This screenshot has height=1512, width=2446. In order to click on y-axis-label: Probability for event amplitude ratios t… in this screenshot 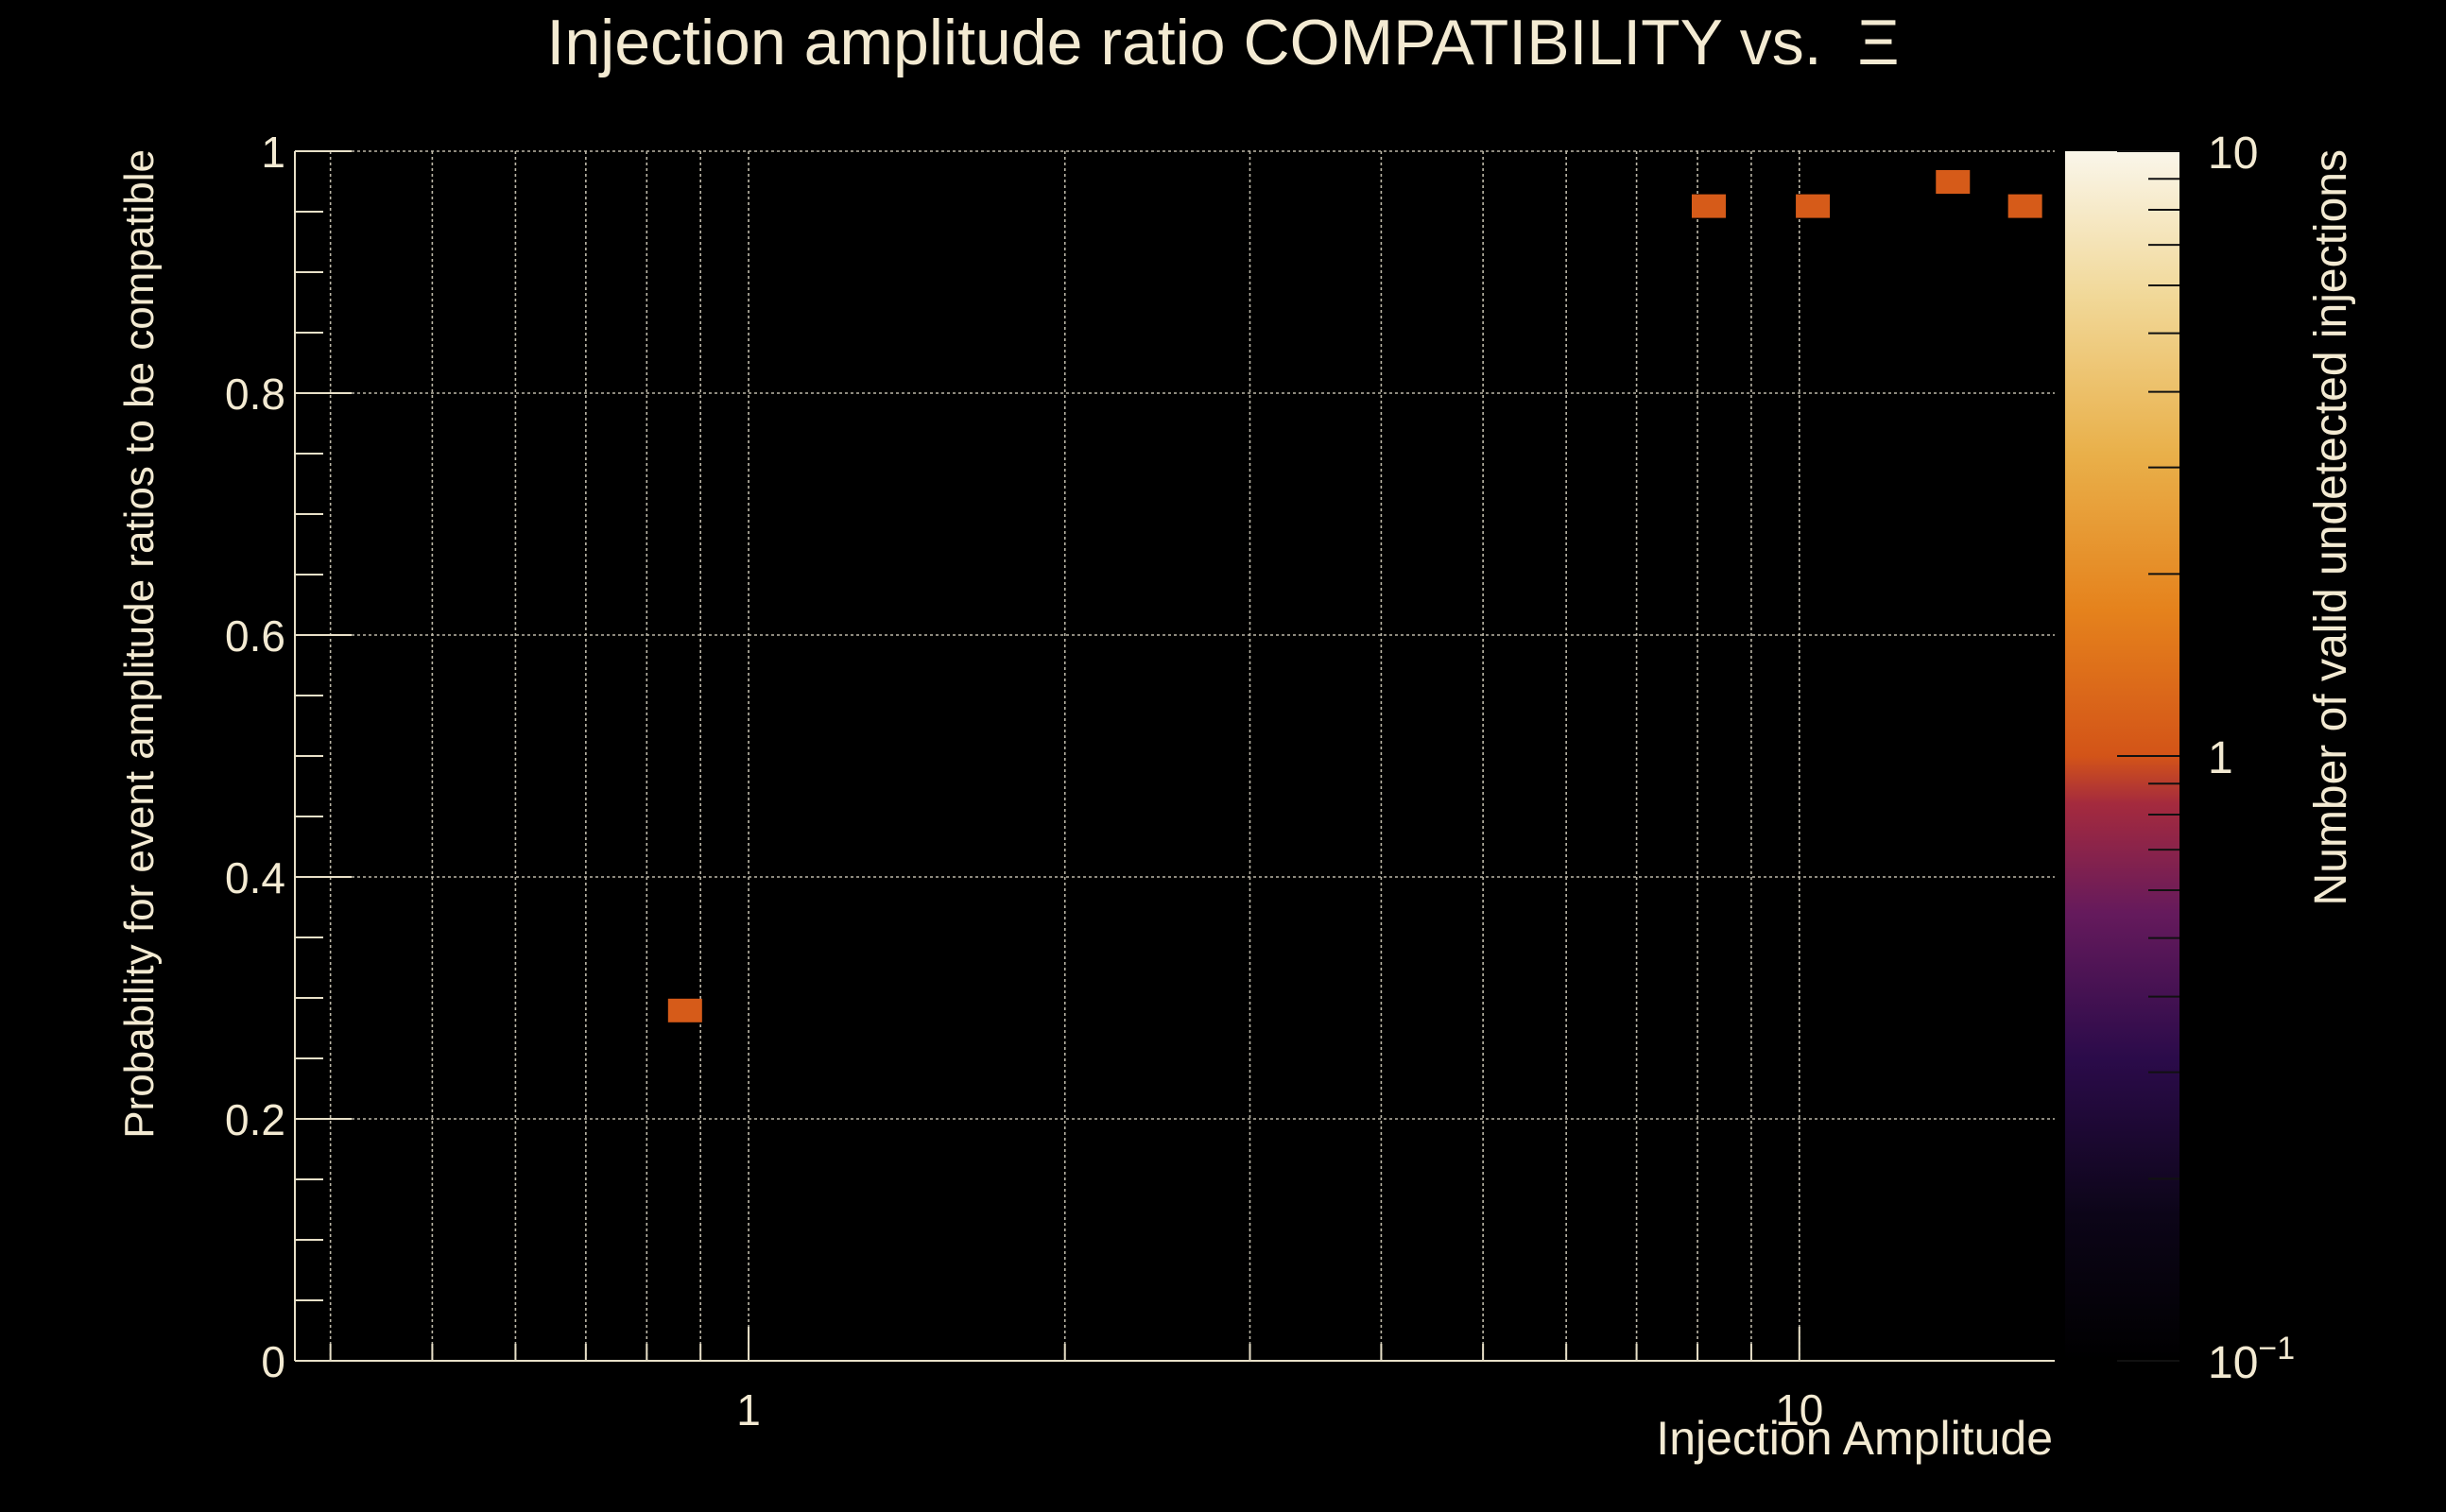, I will do `click(139, 644)`.